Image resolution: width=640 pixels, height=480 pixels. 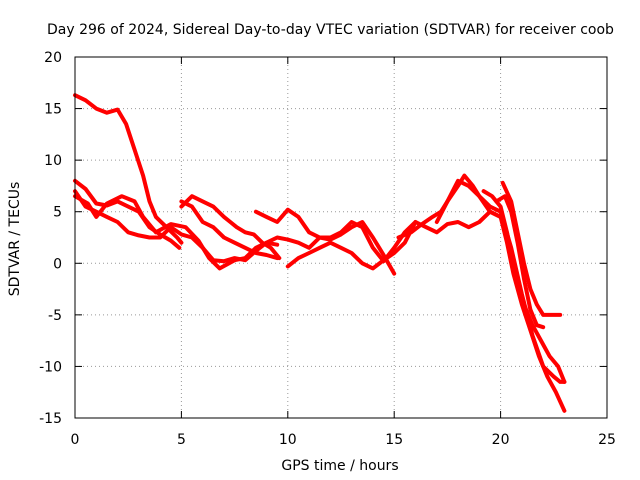 I want to click on x-tick-label: 5, so click(x=181, y=440).